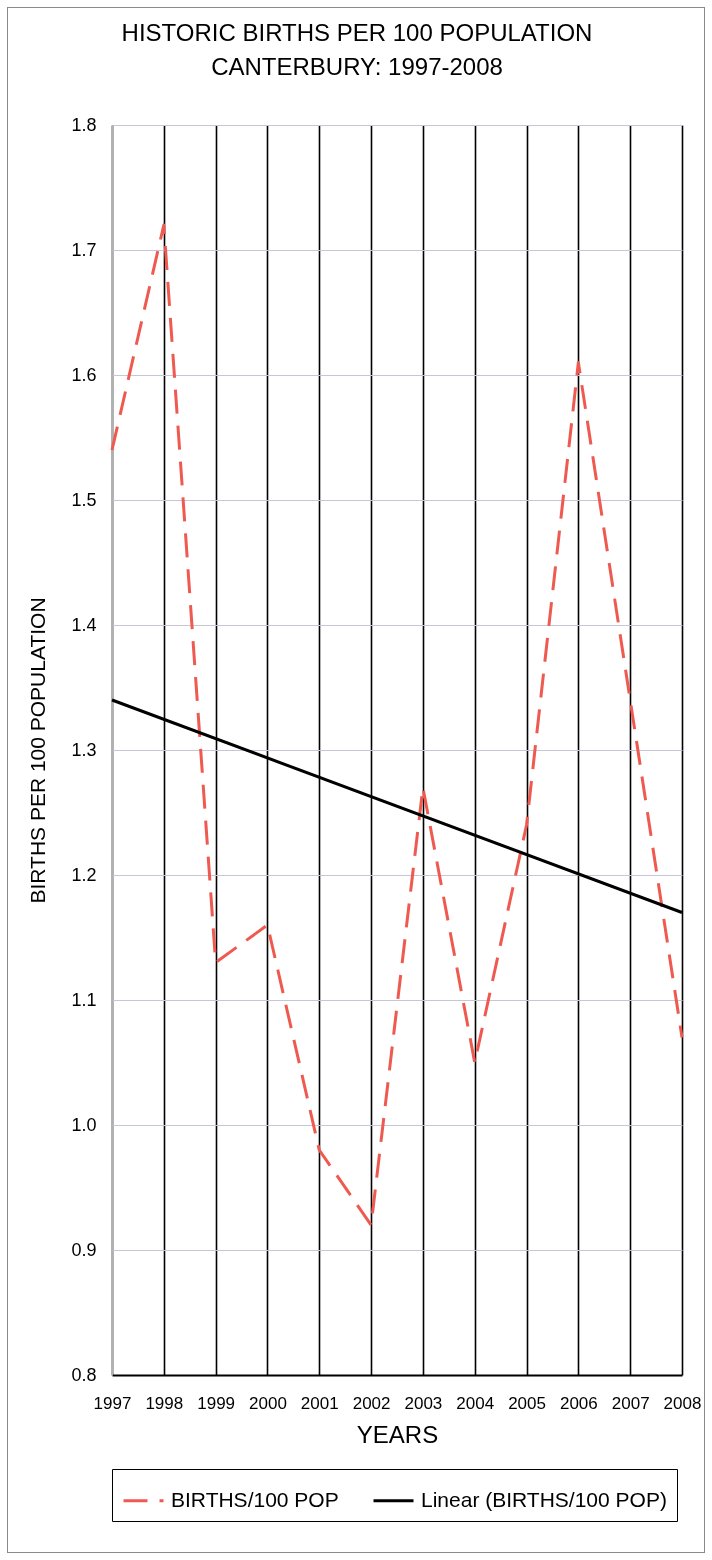 The image size is (712, 1560). Describe the element at coordinates (630, 1403) in the screenshot. I see `x-tick-label: 2007` at that location.